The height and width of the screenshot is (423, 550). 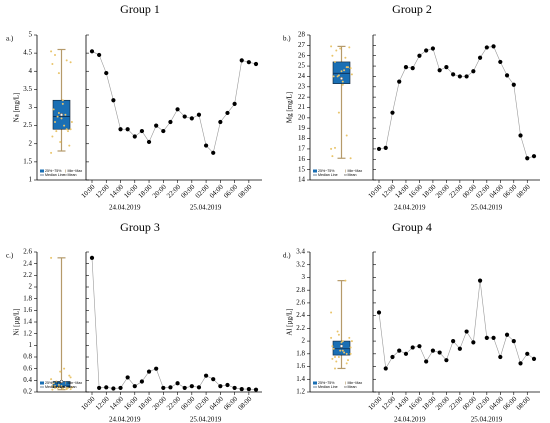 What do you see at coordinates (302, 159) in the screenshot?
I see `y-tick-label: 16` at bounding box center [302, 159].